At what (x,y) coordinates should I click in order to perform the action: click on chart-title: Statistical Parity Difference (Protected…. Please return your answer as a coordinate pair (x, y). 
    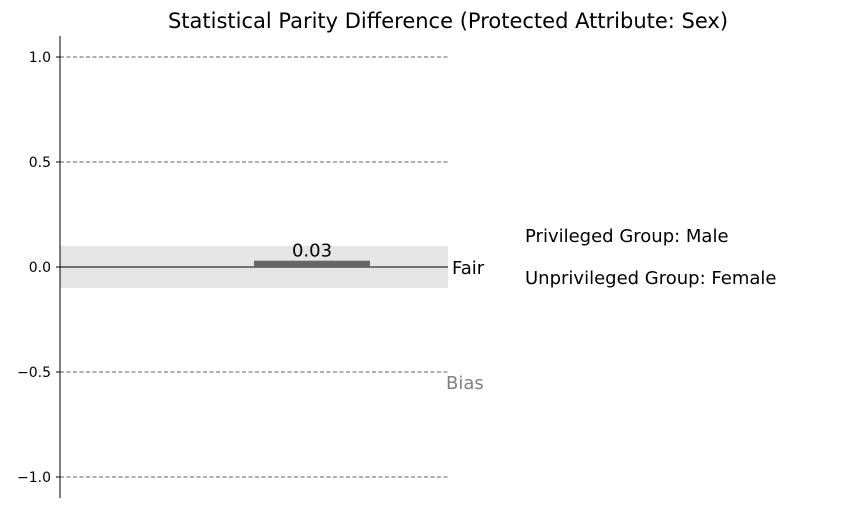
    Looking at the image, I should click on (448, 21).